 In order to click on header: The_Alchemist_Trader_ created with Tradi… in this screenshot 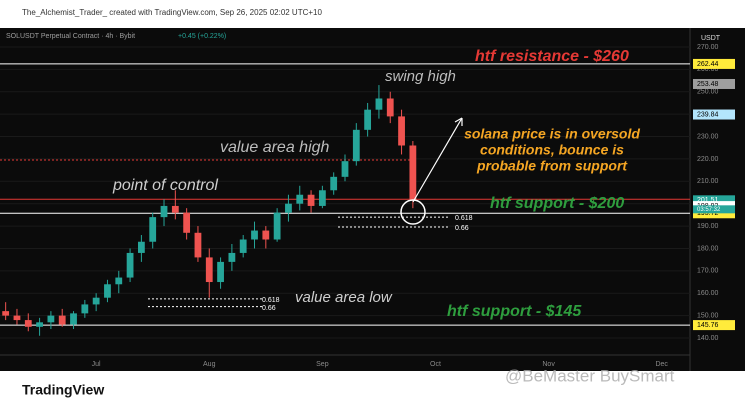, I will do `click(172, 12)`.